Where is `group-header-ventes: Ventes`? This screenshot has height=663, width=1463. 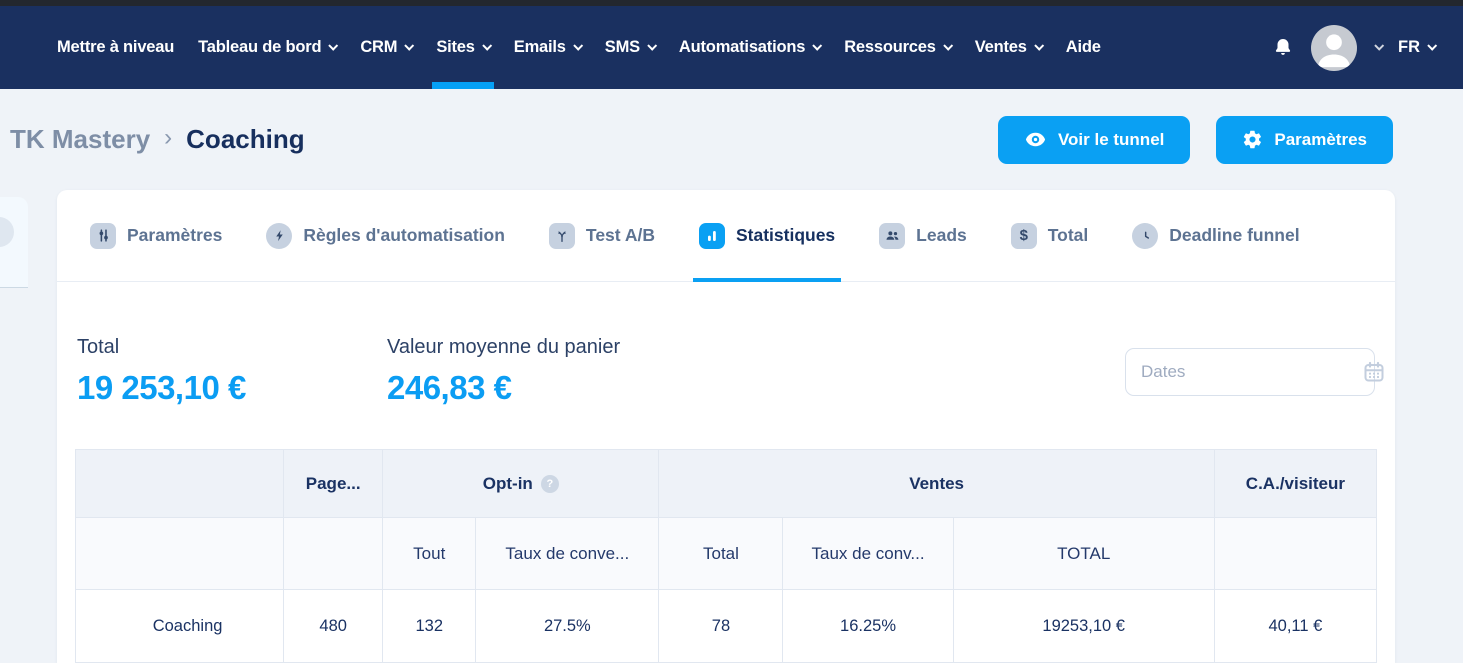
group-header-ventes: Ventes is located at coordinates (936, 483).